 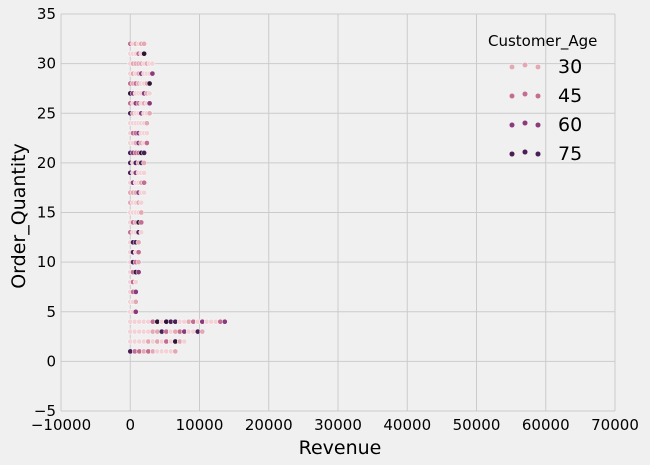 What do you see at coordinates (46, 64) in the screenshot?
I see `y-tick-label: 30` at bounding box center [46, 64].